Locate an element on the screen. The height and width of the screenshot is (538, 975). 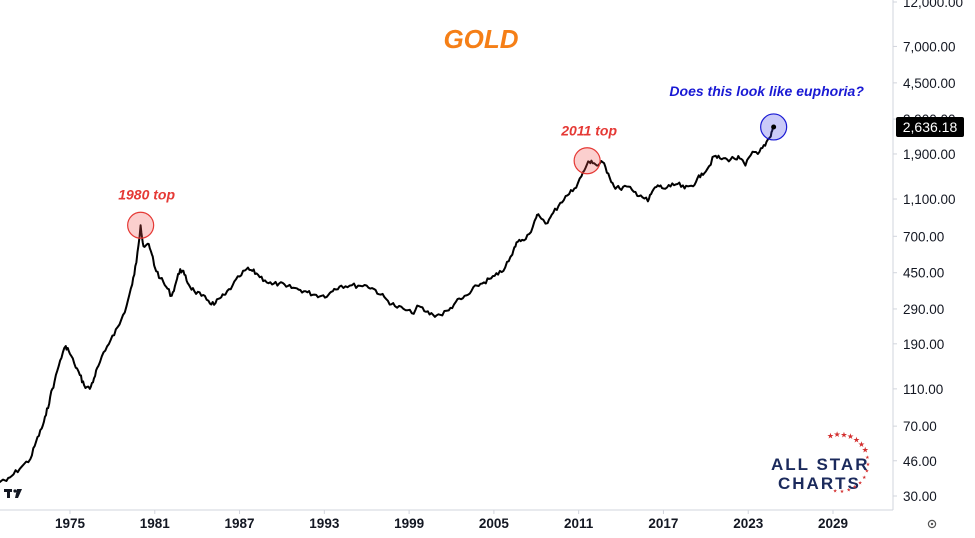
y-tick-label: 190.00 is located at coordinates (923, 344).